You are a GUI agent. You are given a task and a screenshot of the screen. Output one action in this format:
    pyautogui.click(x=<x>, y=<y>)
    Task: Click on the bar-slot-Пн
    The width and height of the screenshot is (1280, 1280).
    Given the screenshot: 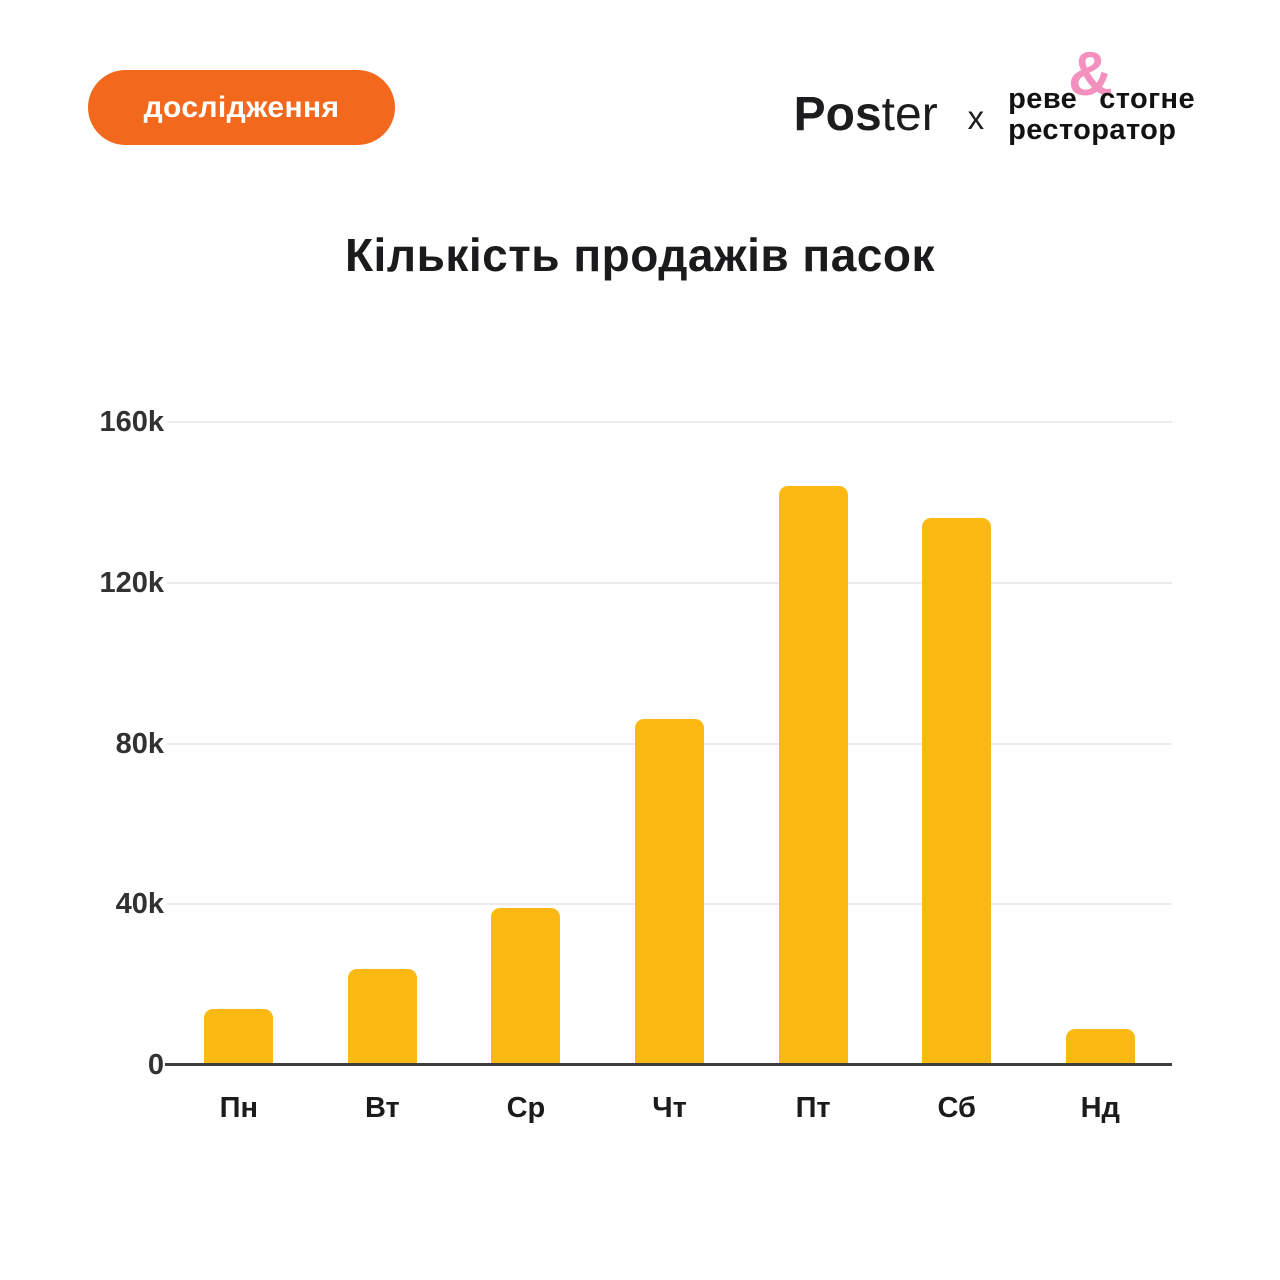 What is the action you would take?
    pyautogui.click(x=239, y=743)
    